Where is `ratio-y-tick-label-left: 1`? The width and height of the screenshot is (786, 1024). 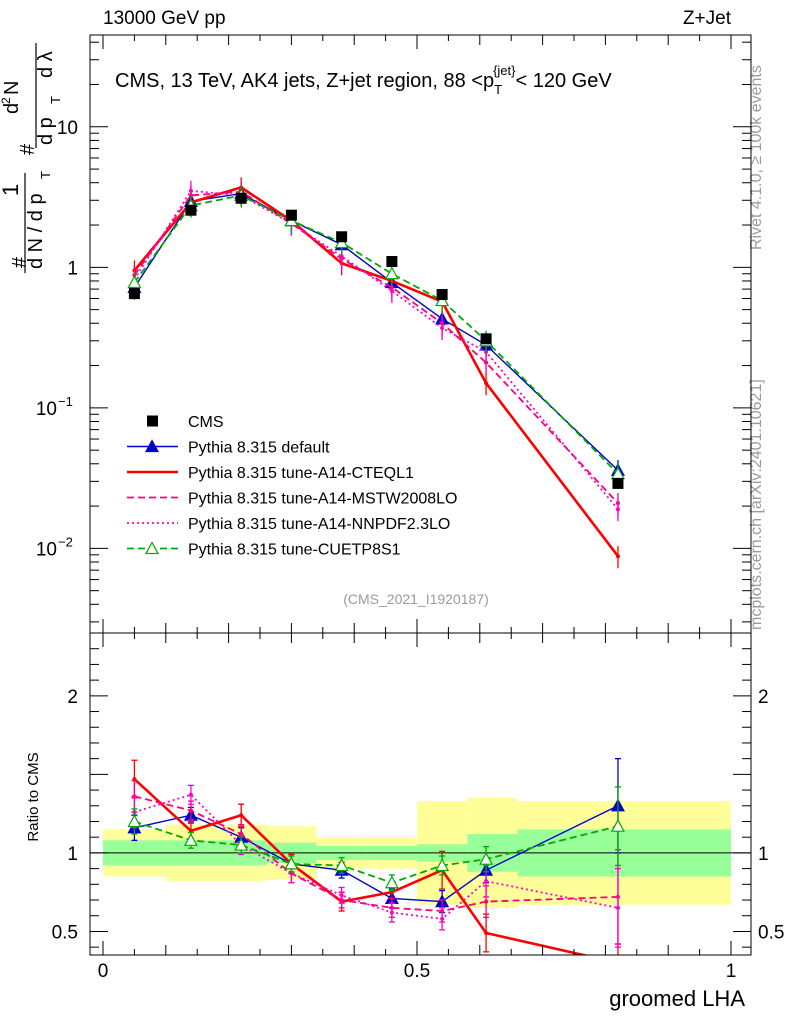 ratio-y-tick-label-left: 1 is located at coordinates (72, 854).